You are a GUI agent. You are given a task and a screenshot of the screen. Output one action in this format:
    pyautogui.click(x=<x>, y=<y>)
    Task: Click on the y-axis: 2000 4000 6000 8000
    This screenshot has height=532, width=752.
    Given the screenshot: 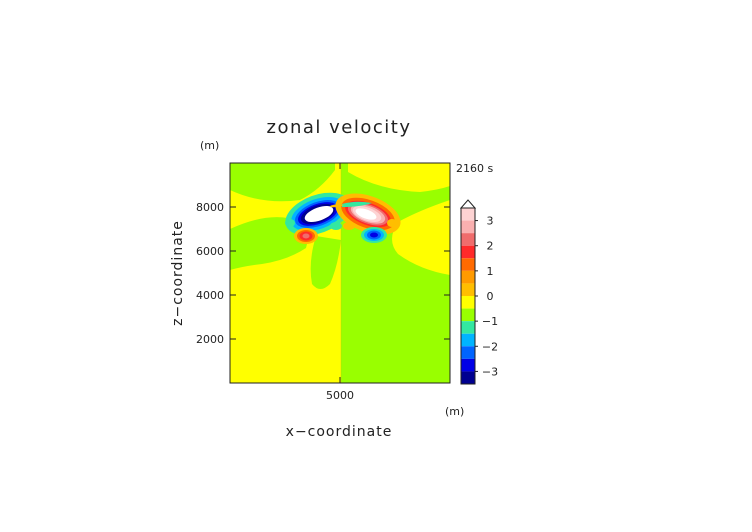 What is the action you would take?
    pyautogui.click(x=323, y=273)
    